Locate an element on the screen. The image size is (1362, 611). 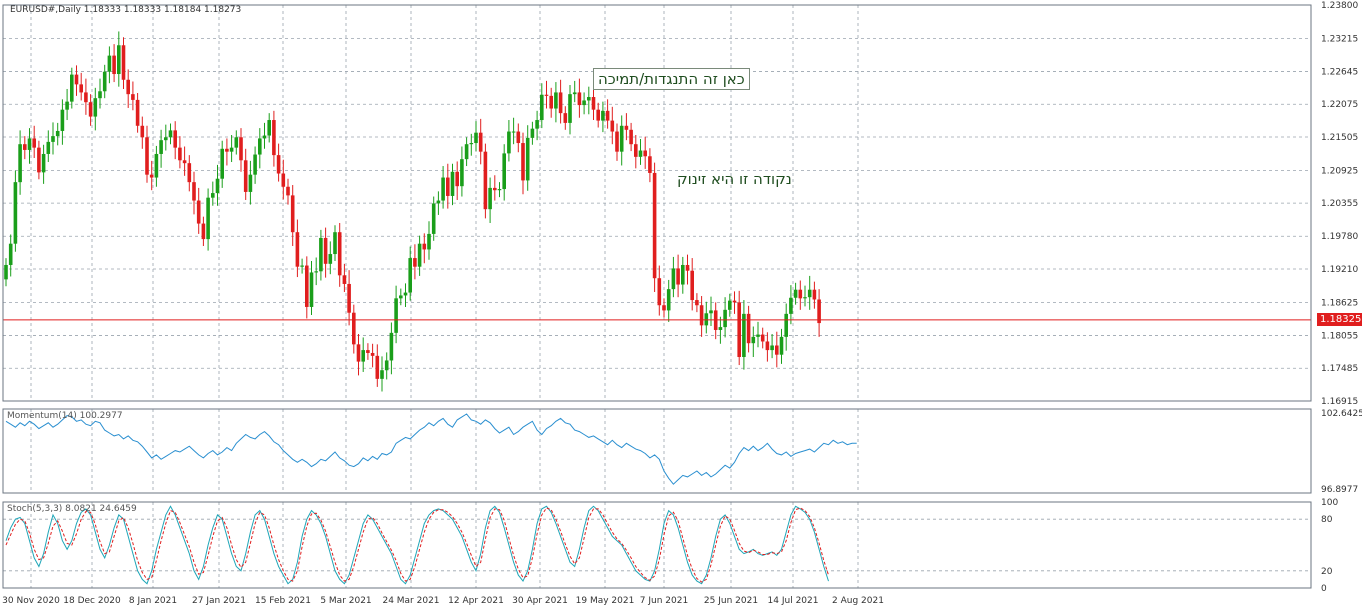
price-tick-label: 1.16915 is located at coordinates (1339, 402).